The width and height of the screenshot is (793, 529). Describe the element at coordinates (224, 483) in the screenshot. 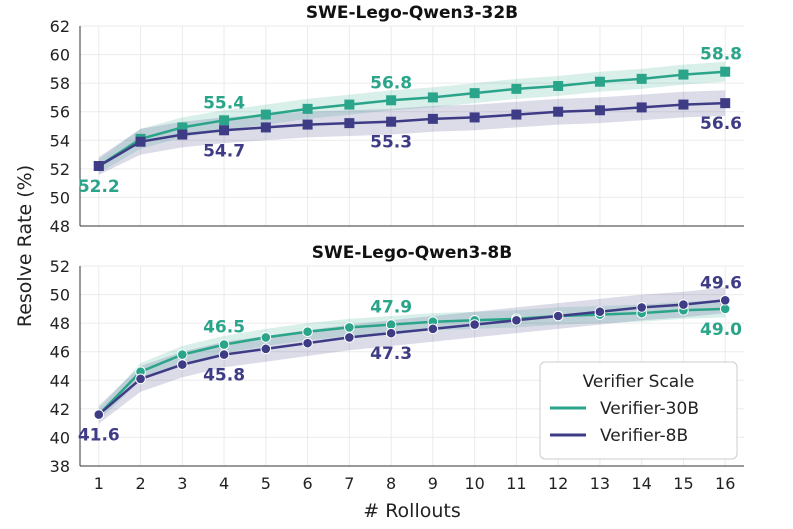

I see `x-tick-label: 4` at that location.